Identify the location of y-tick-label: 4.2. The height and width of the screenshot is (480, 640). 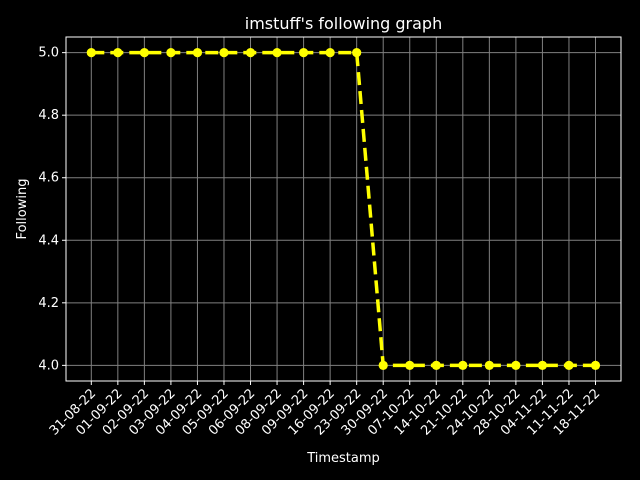
(48, 303).